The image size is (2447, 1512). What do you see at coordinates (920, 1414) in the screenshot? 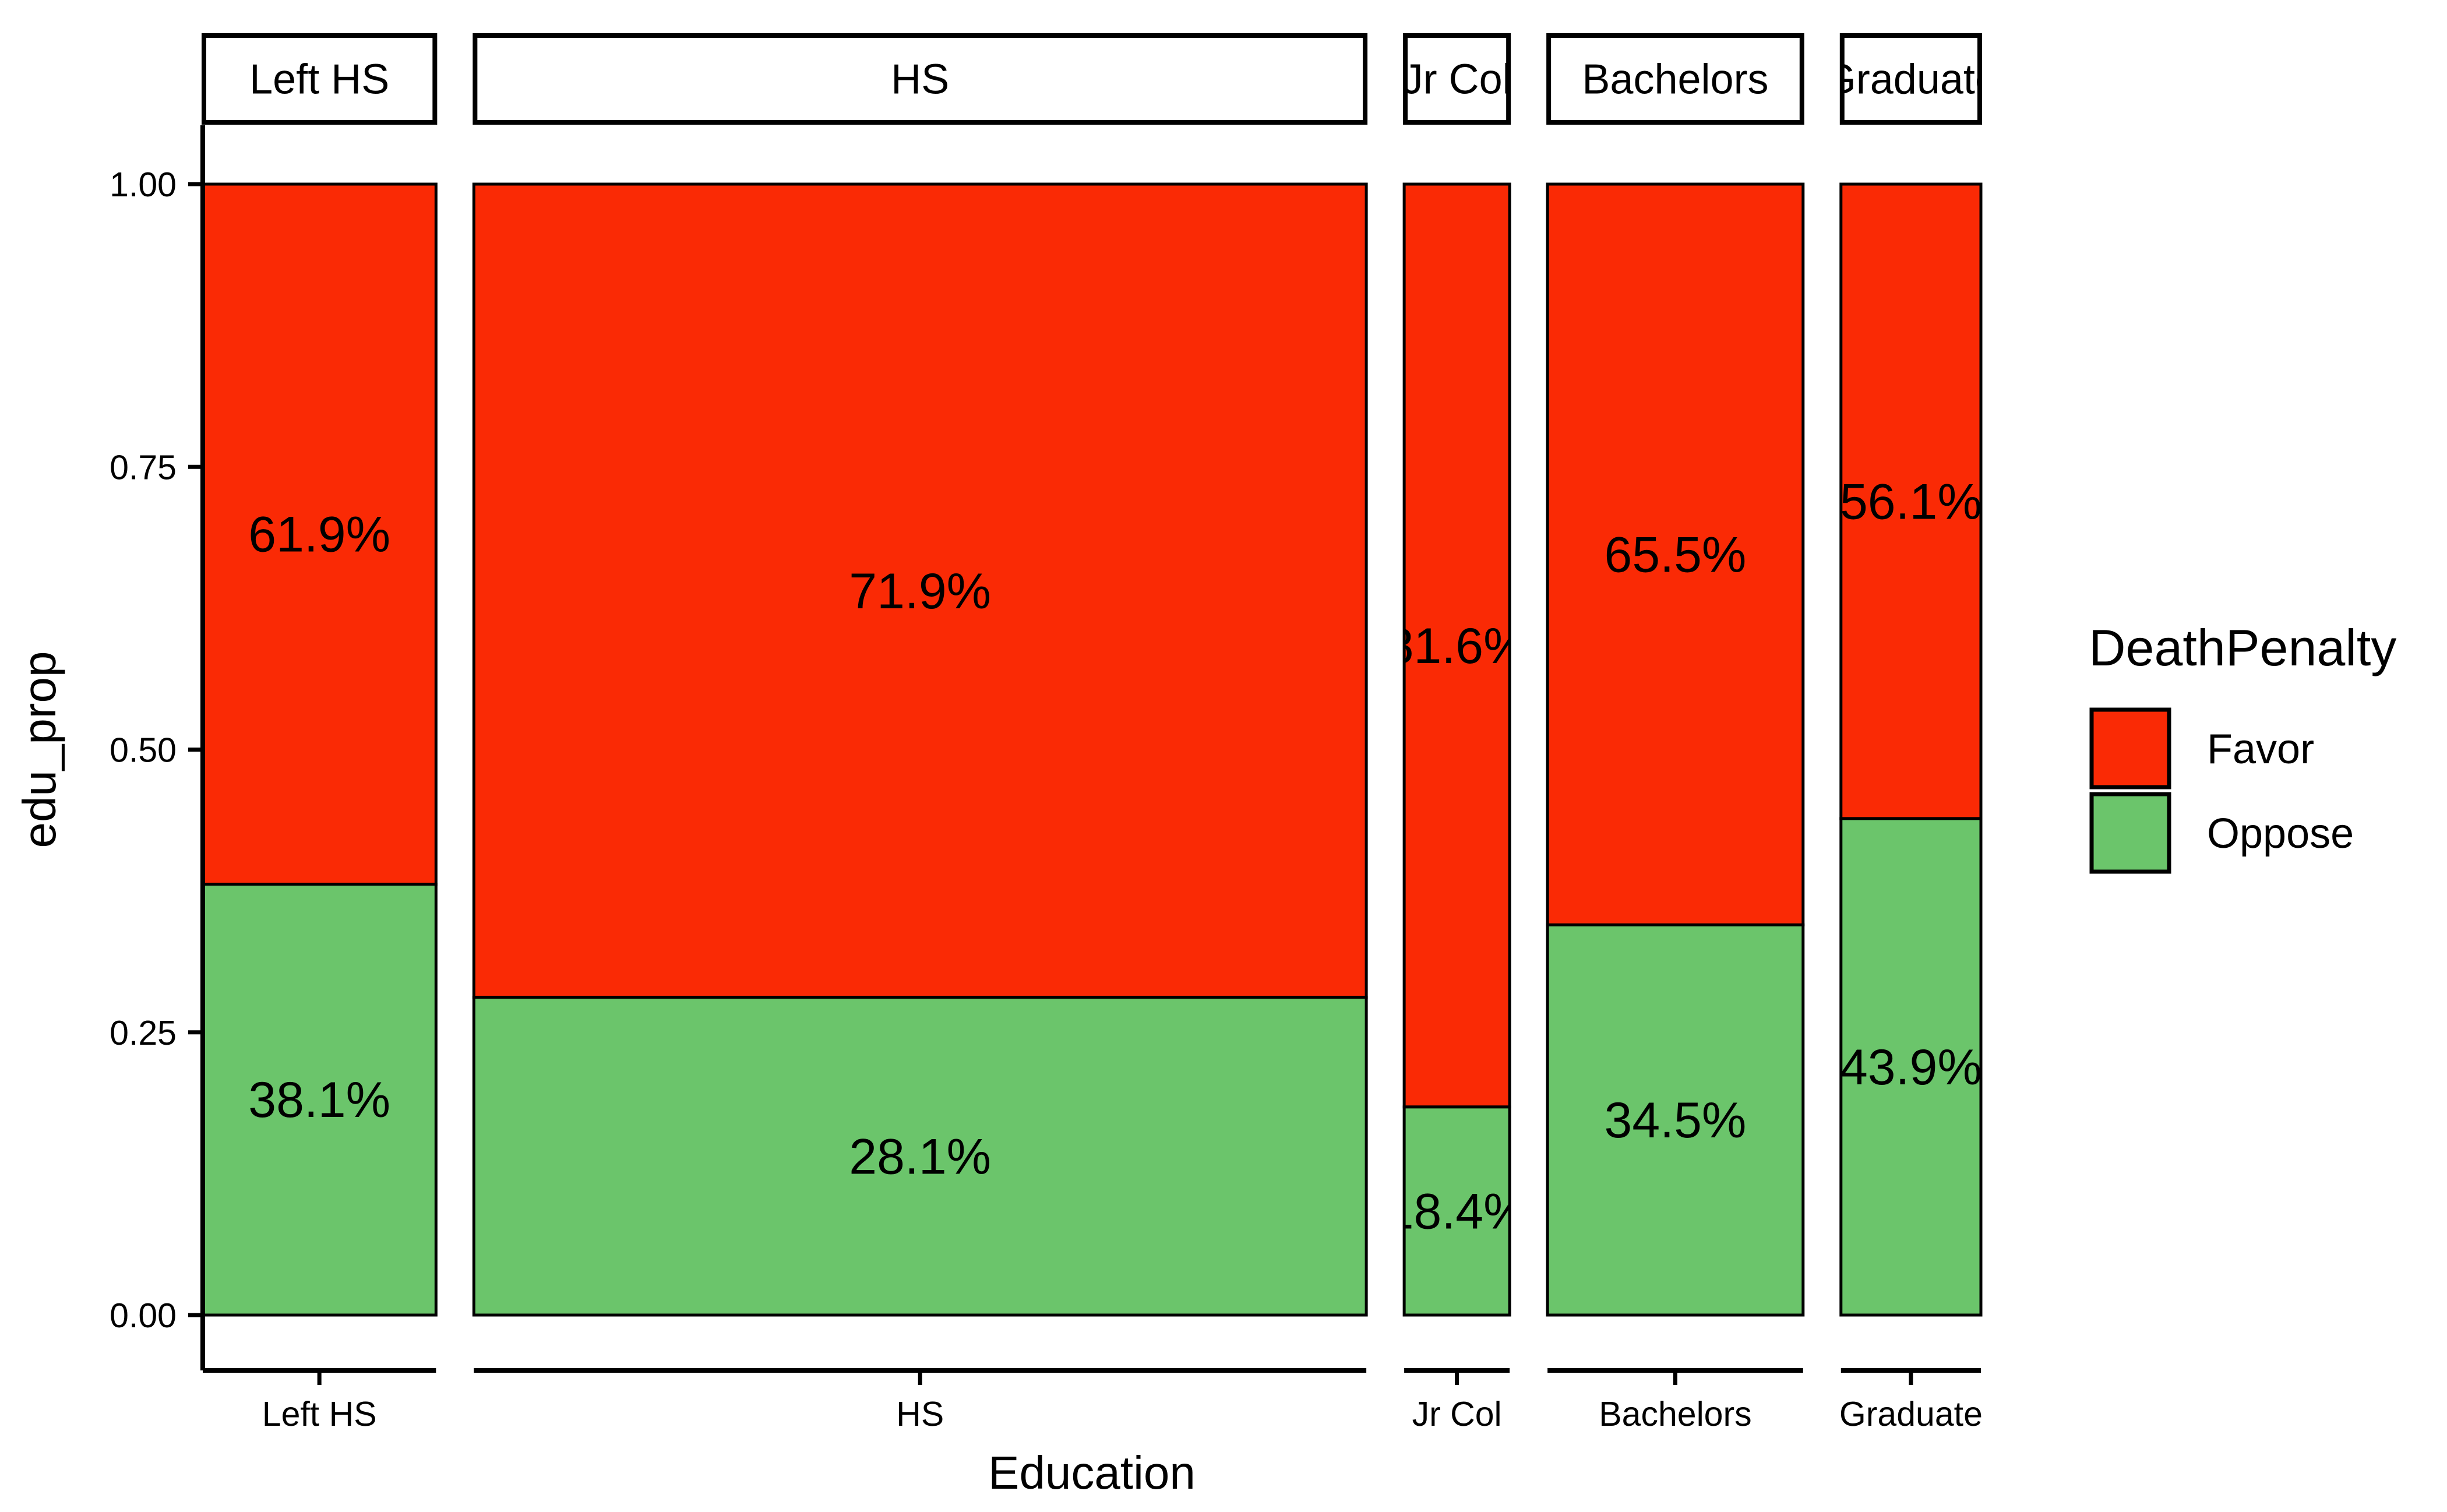
I see `x-tick-label-hs: HS` at bounding box center [920, 1414].